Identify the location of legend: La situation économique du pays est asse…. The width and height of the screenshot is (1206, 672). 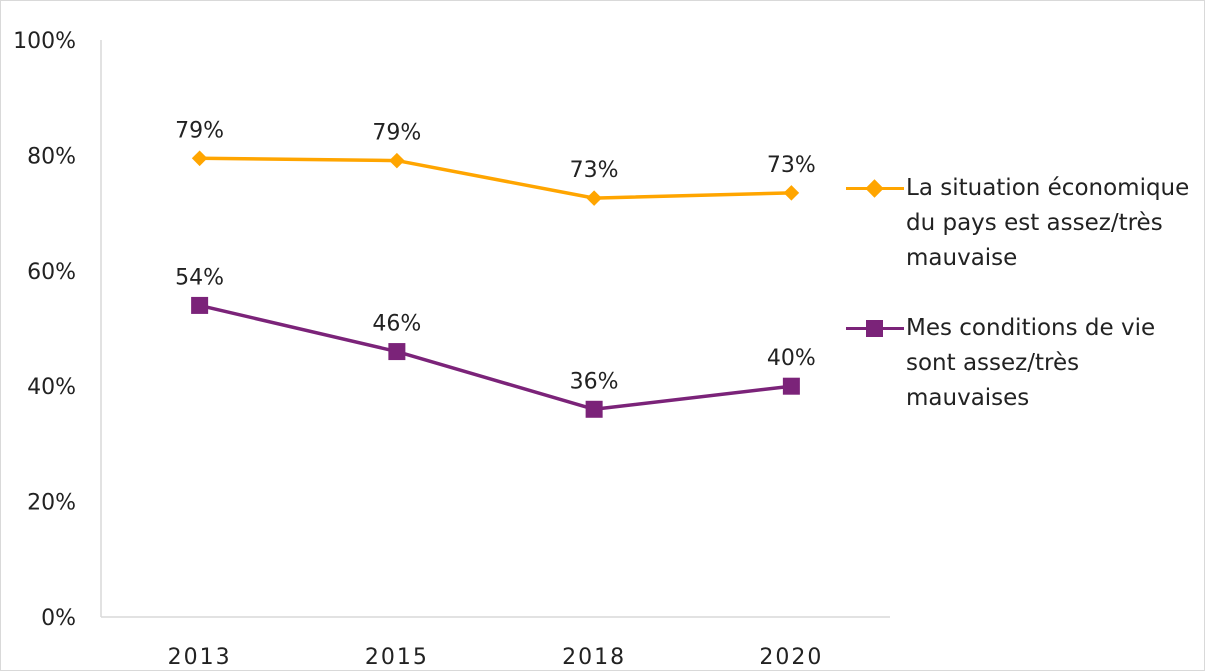
(1018, 293).